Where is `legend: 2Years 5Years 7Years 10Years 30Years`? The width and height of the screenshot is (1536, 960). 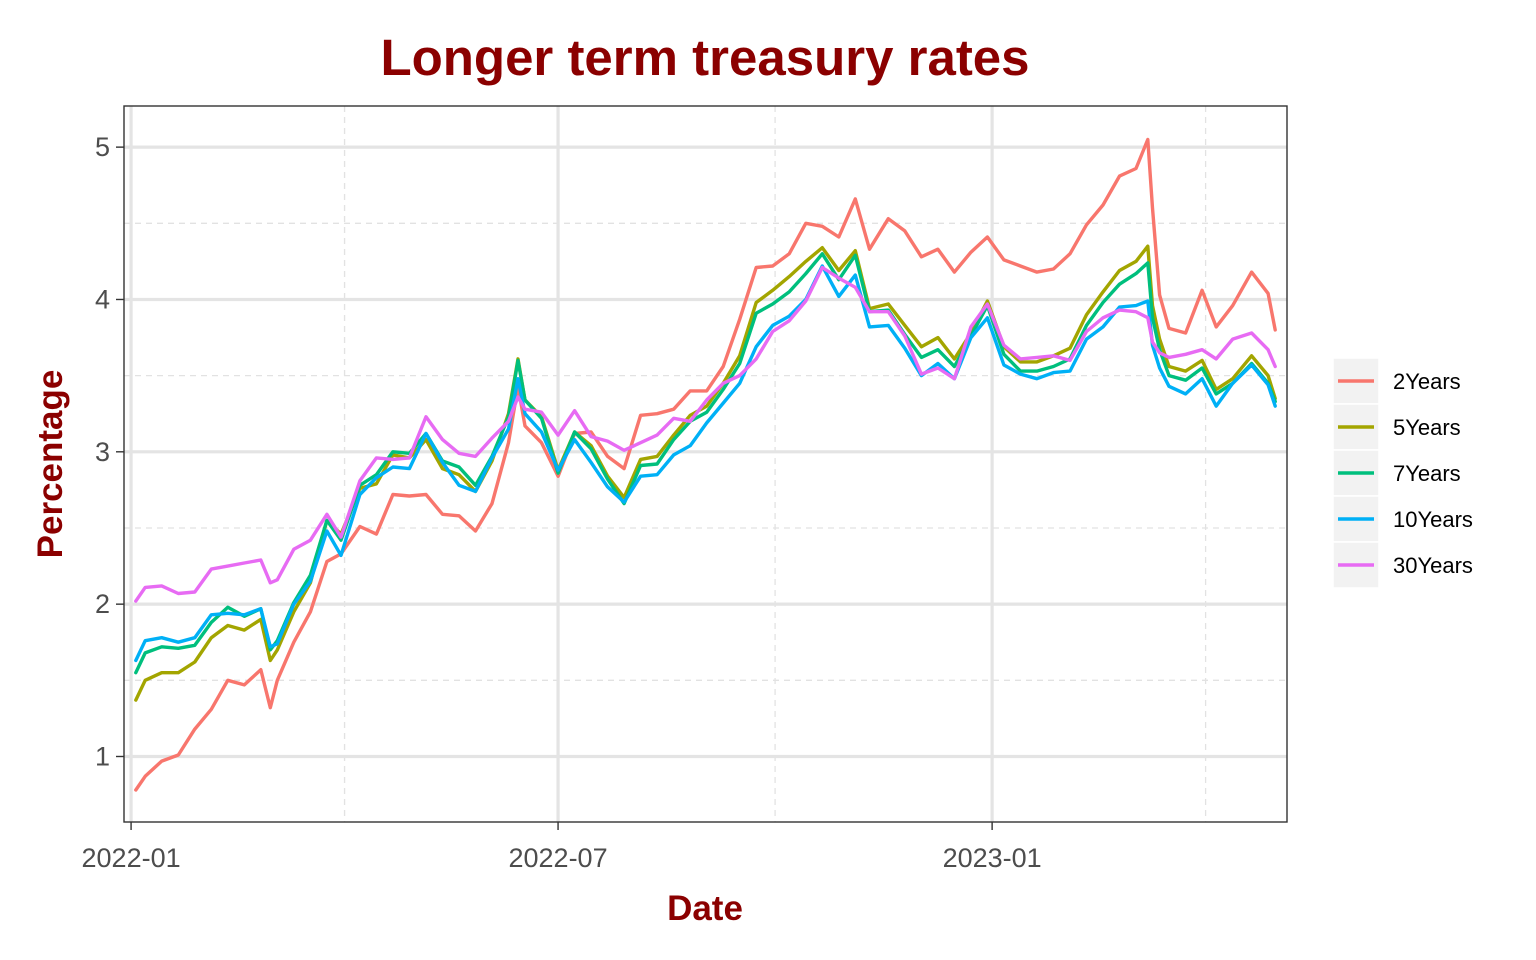 legend: 2Years 5Years 7Years 10Years 30Years is located at coordinates (1402, 473).